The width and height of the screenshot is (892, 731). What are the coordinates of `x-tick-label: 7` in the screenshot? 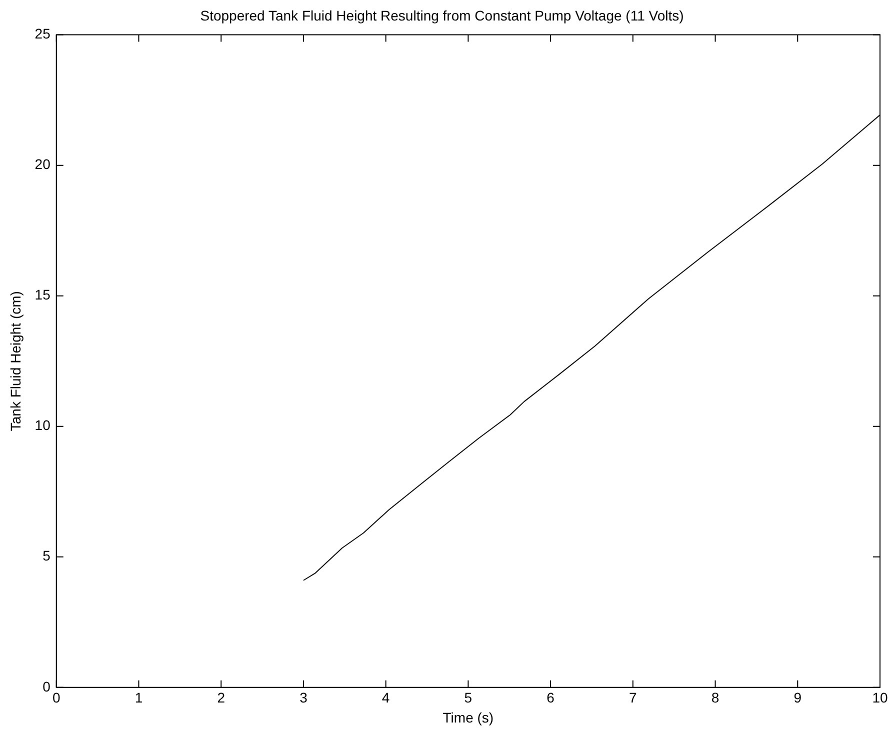 It's located at (633, 698).